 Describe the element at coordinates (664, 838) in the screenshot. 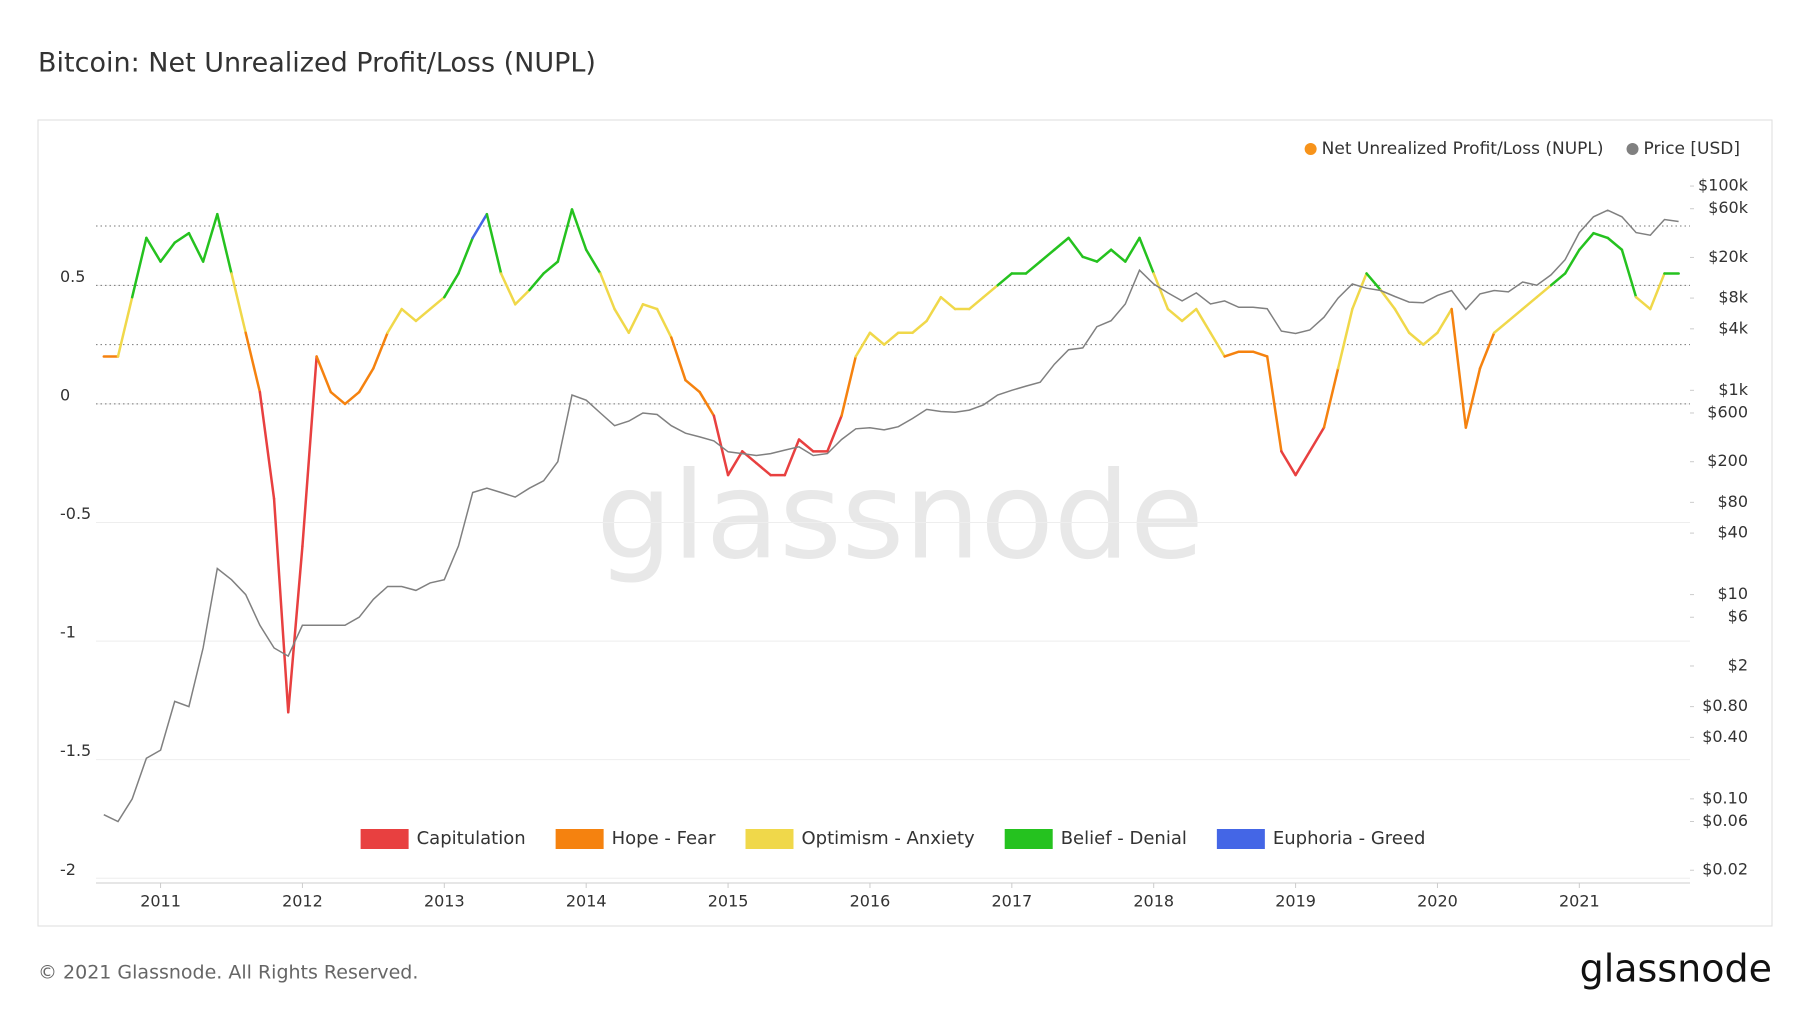

I see `zone-legend-label: Hope - Fear` at that location.